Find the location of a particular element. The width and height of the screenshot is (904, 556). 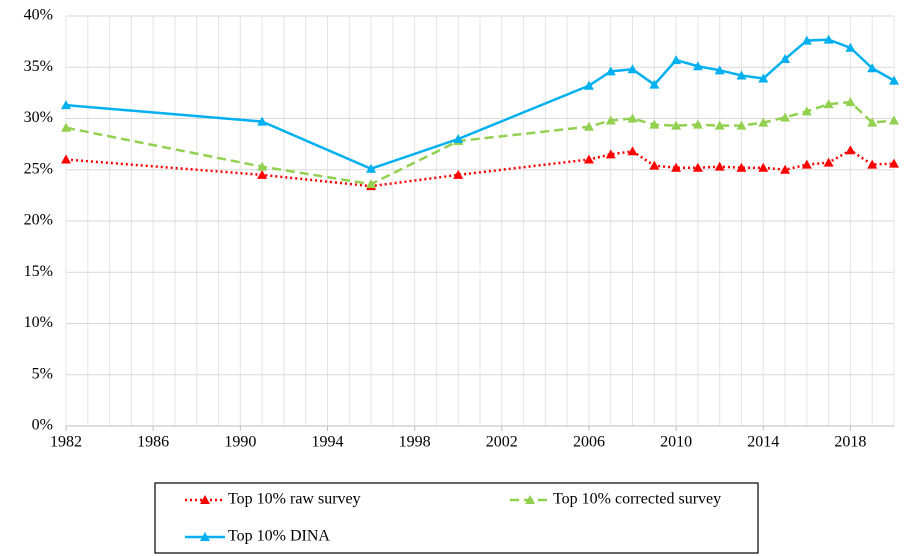

y-tick-label: 5% is located at coordinates (42, 373).